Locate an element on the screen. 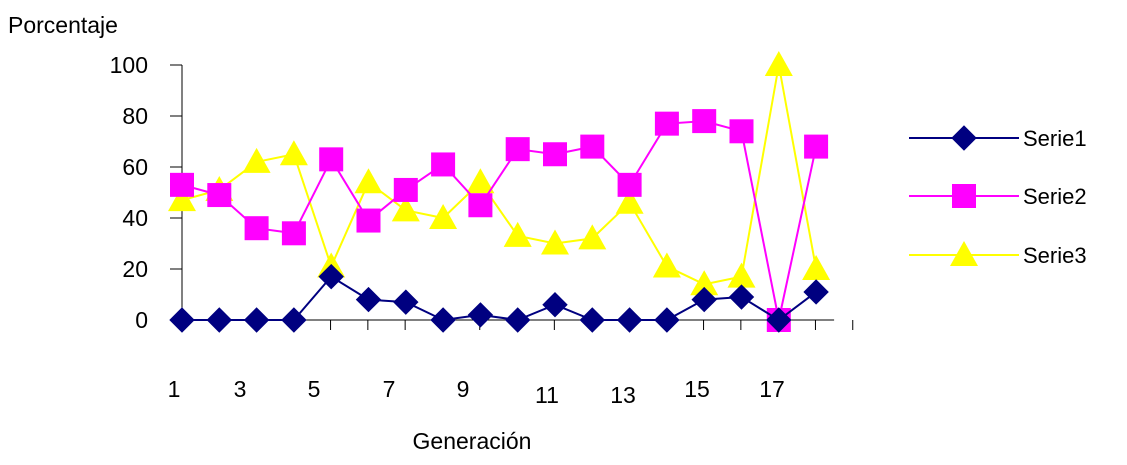 This screenshot has width=1127, height=465. series-line is located at coordinates (499, 298).